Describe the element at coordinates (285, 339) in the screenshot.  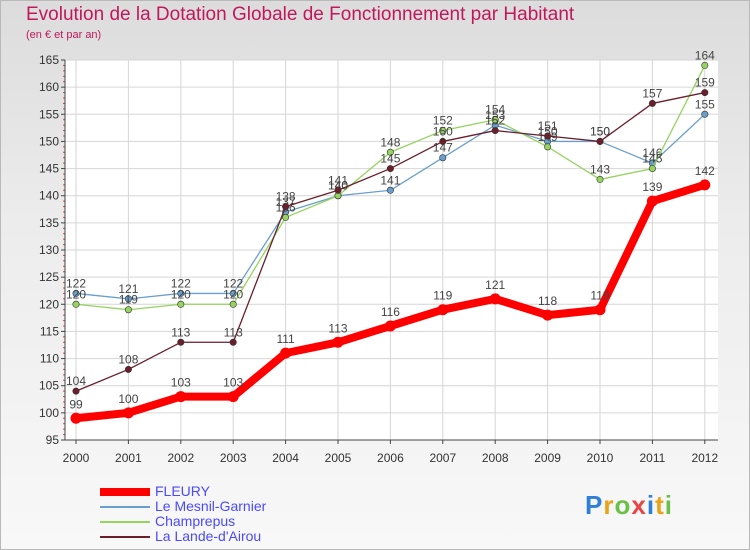
I see `data-label: 111` at that location.